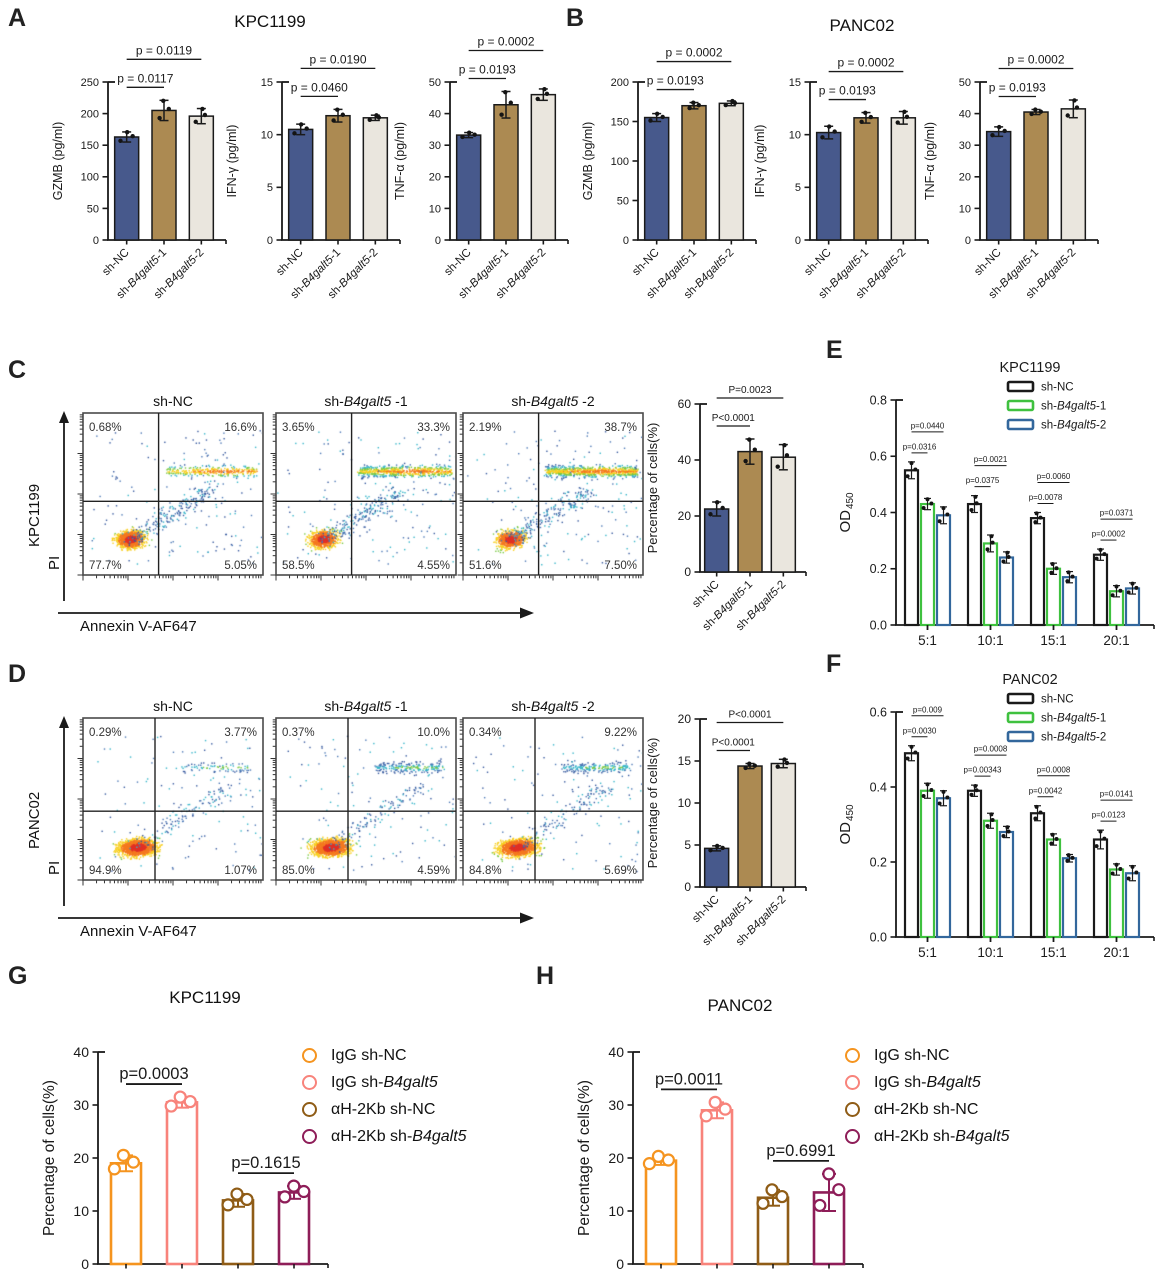 The width and height of the screenshot is (1173, 1280). I want to click on svg-text: TNF-α (pg/ml), so click(400, 161).